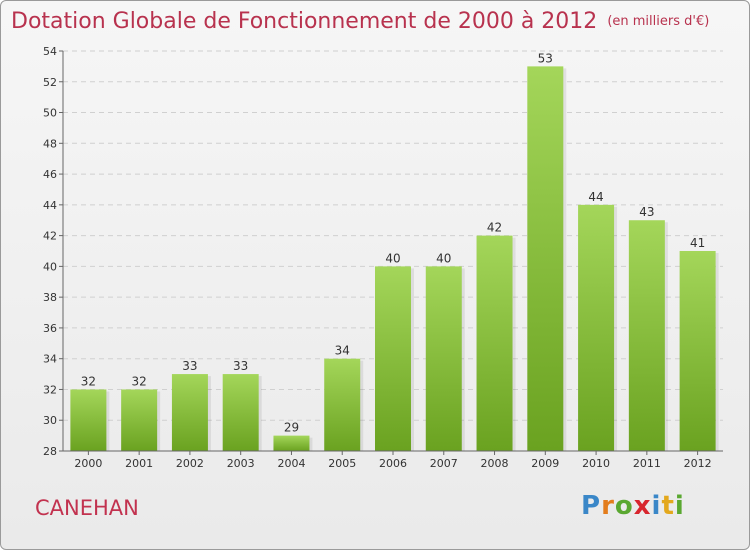 The height and width of the screenshot is (550, 750). Describe the element at coordinates (591, 506) in the screenshot. I see `logo-letter: P` at that location.